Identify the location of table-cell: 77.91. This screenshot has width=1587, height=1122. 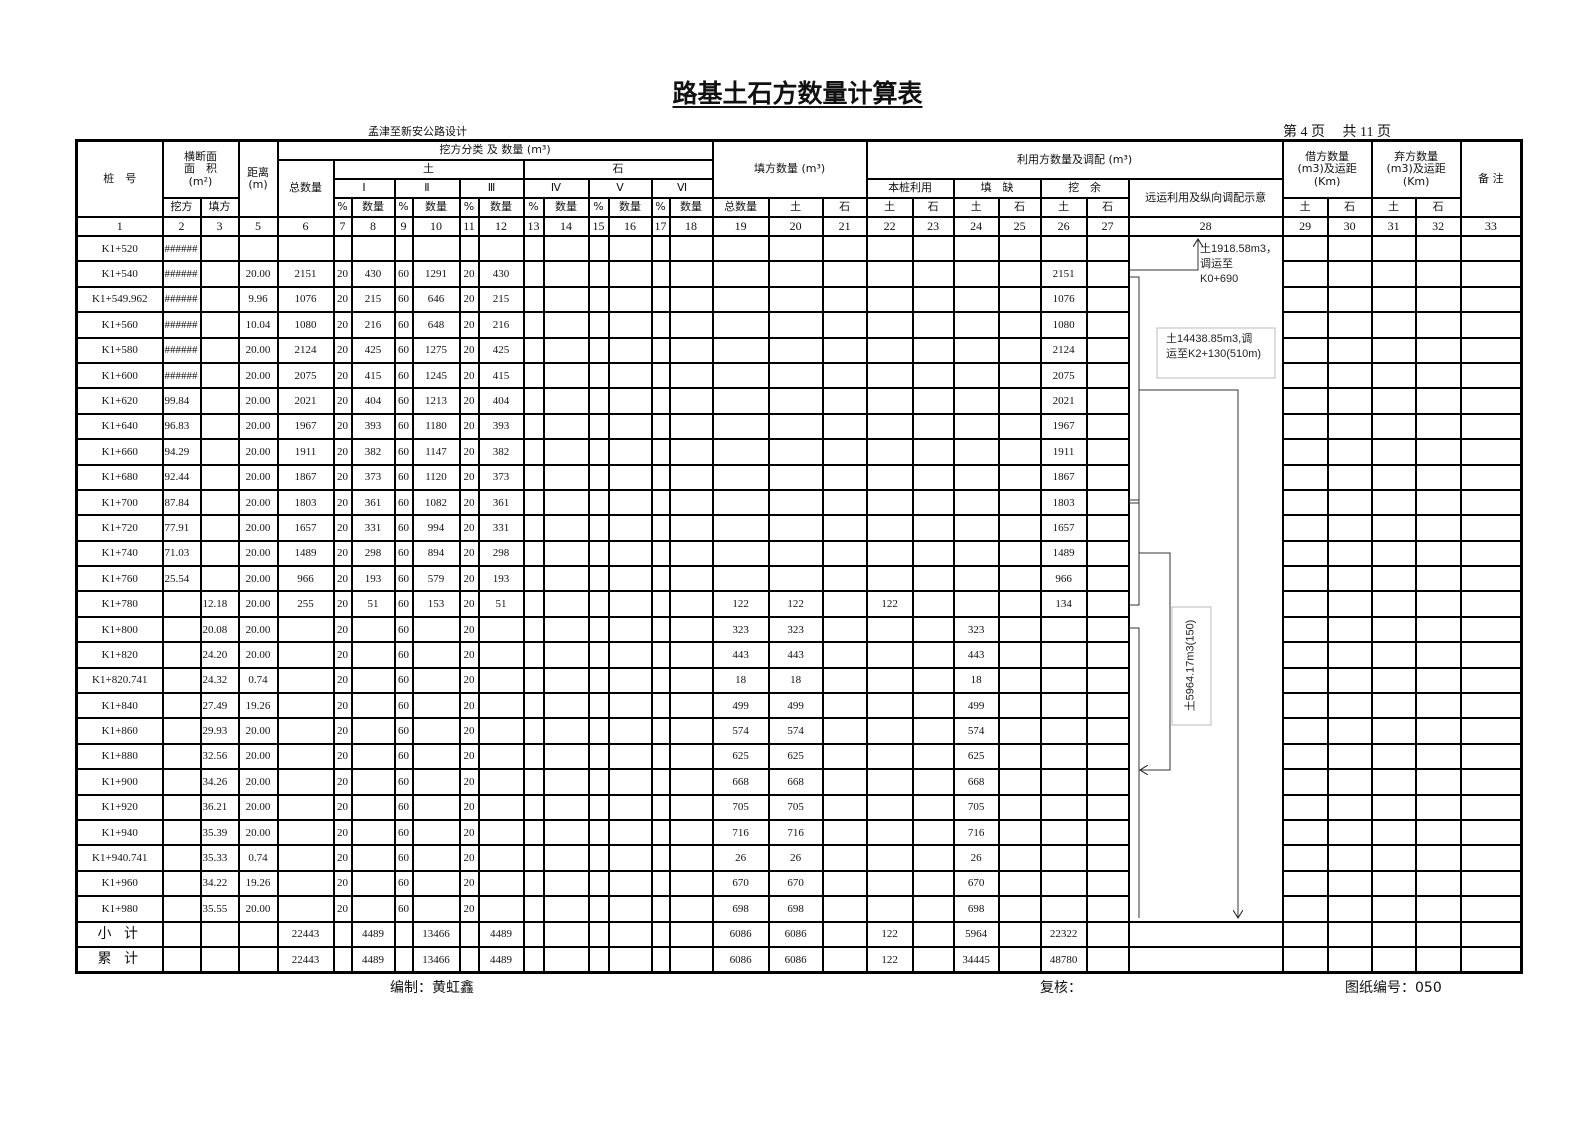
(181, 528).